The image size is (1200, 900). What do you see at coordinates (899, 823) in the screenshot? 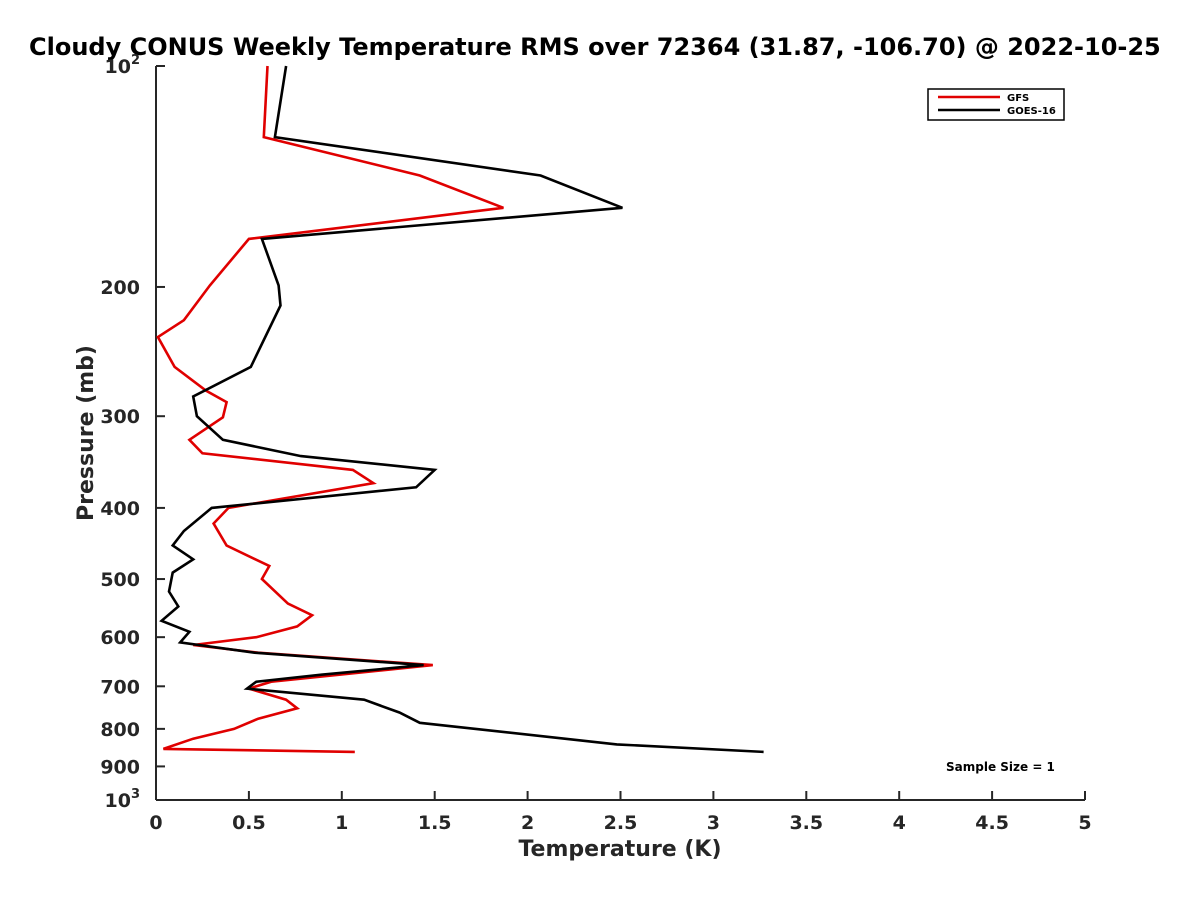
I see `x-tick-label: 4` at bounding box center [899, 823].